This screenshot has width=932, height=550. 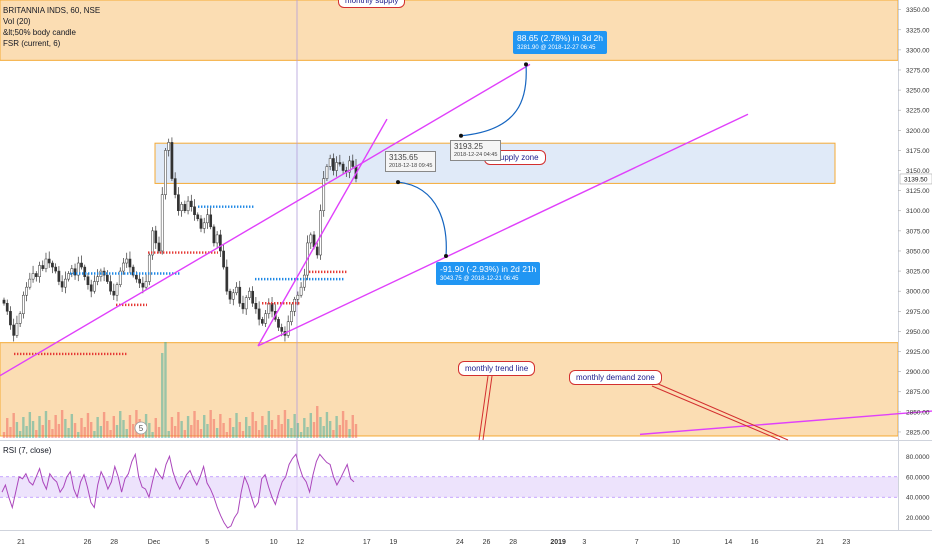 What do you see at coordinates (141, 428) in the screenshot?
I see `volume-badge` at bounding box center [141, 428].